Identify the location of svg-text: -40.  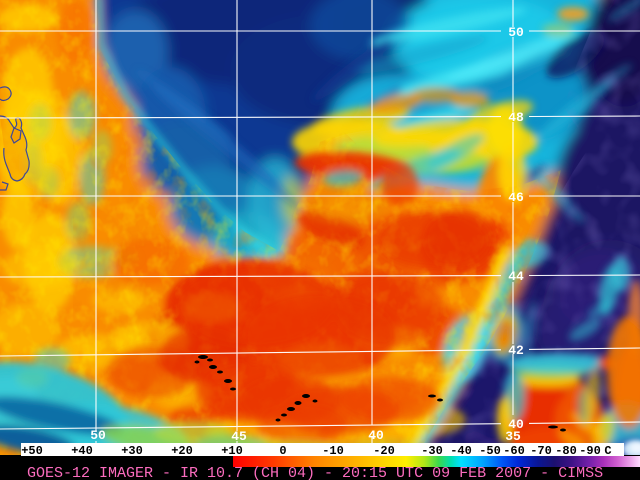
(461, 451).